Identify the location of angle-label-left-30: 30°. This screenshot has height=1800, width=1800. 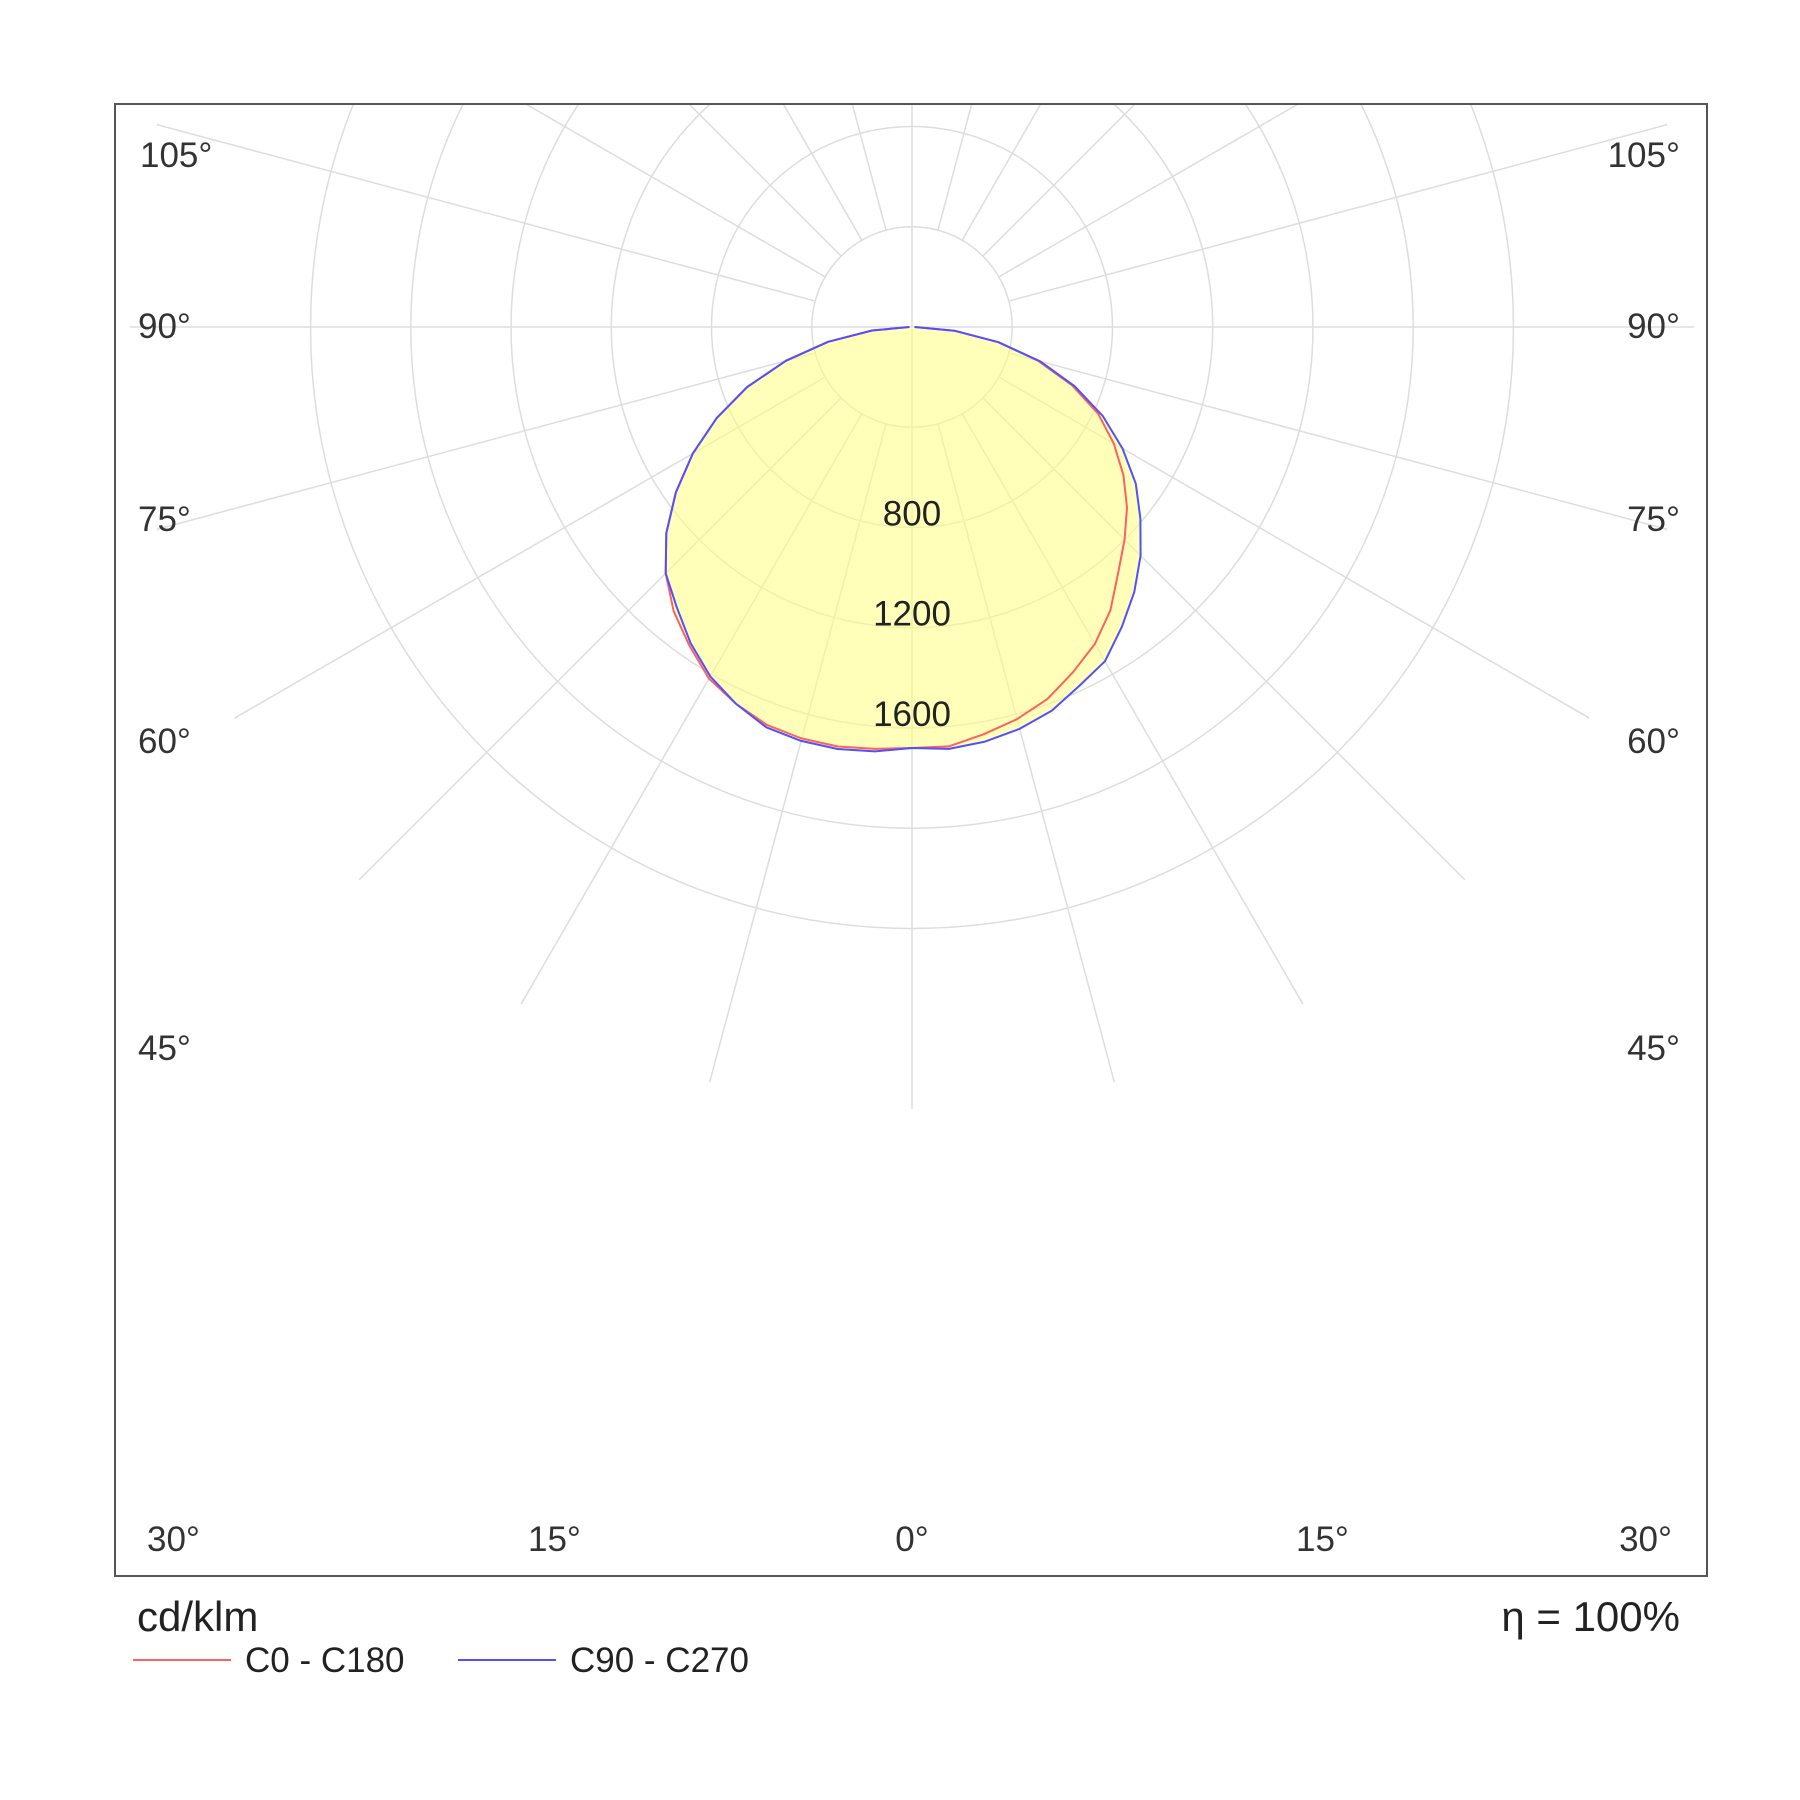
(173, 1539).